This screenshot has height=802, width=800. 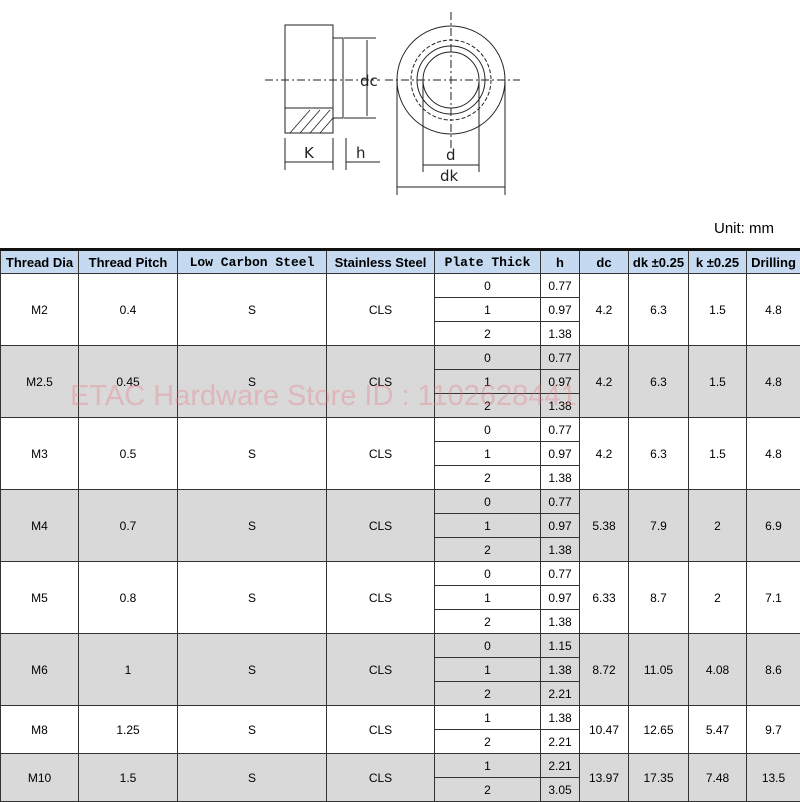 What do you see at coordinates (128, 262) in the screenshot?
I see `column-header: Thread Pitch` at bounding box center [128, 262].